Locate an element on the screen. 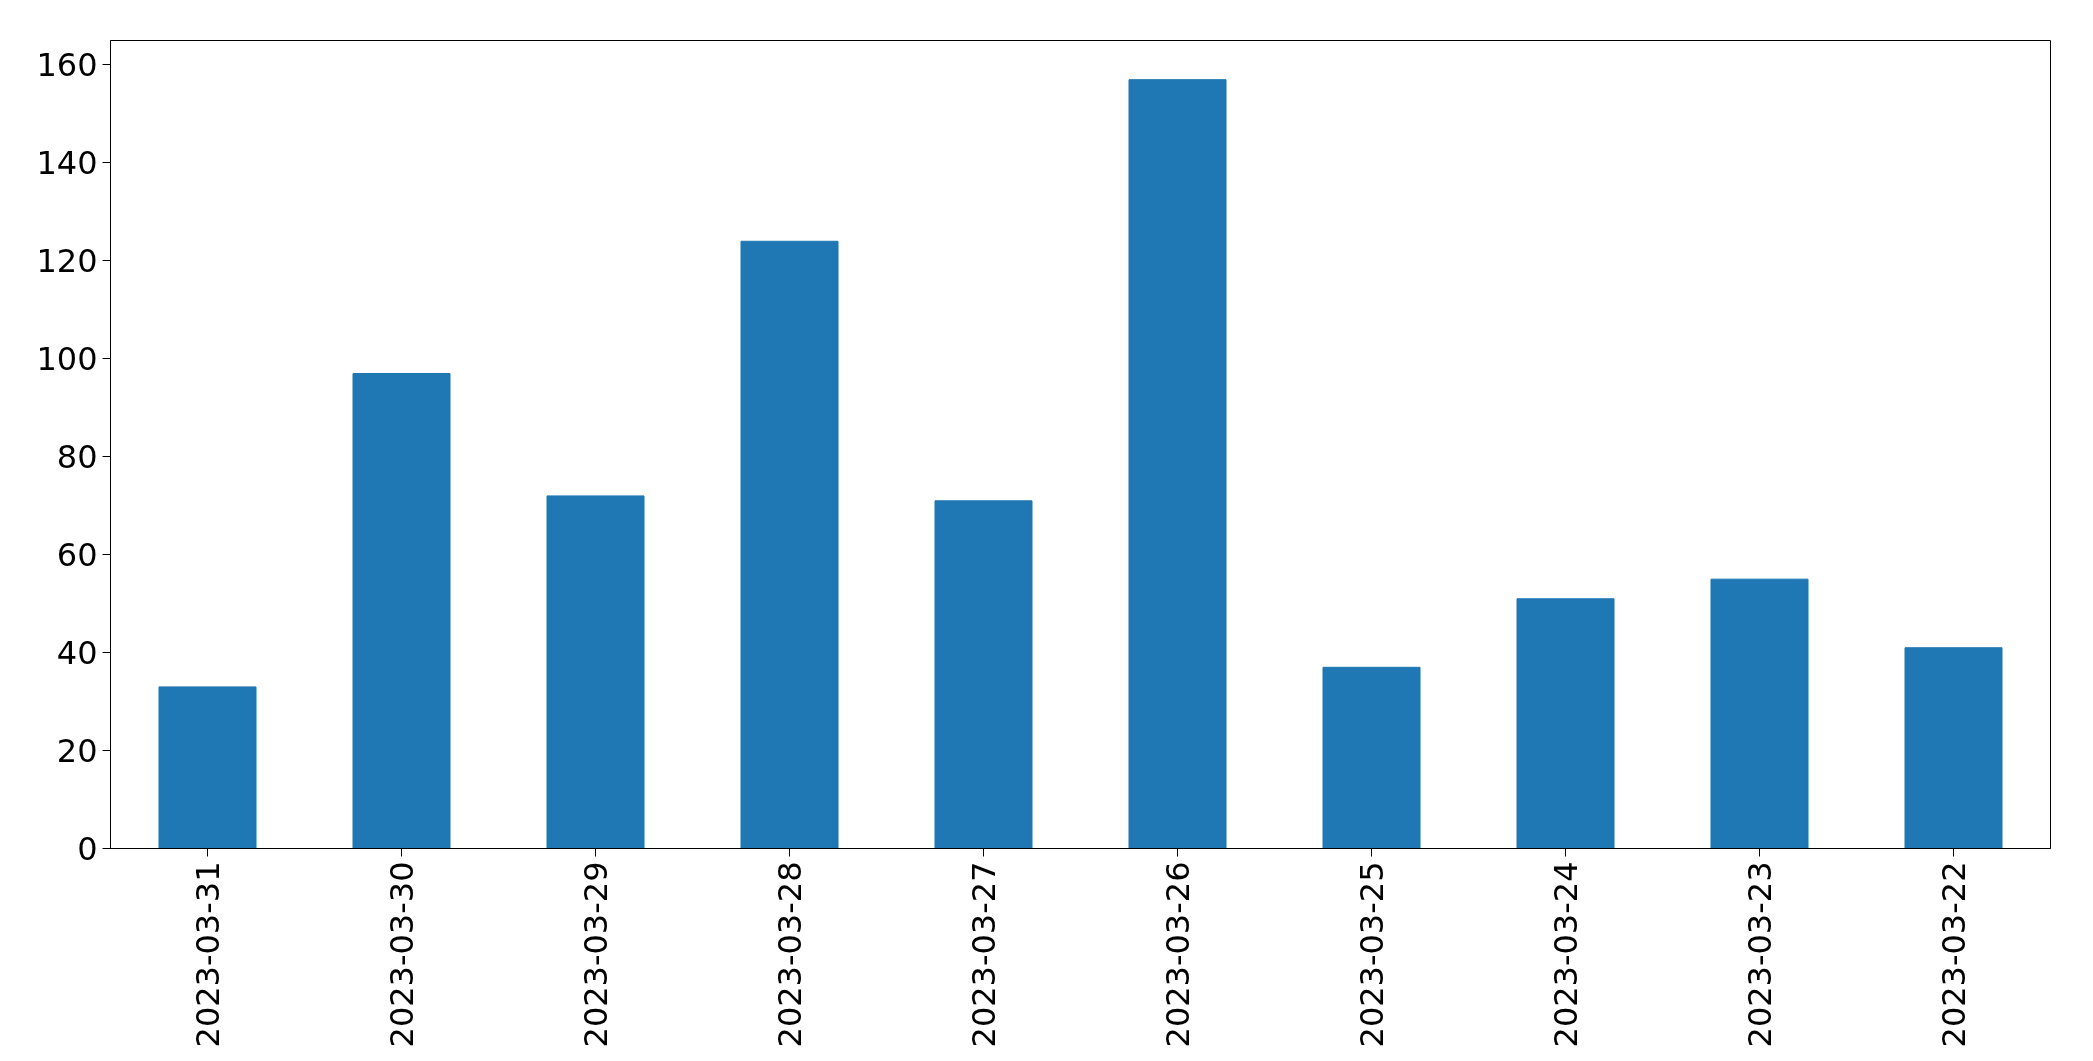 The height and width of the screenshot is (1061, 2093). x-tick-label: 2023-03-29 is located at coordinates (596, 954).